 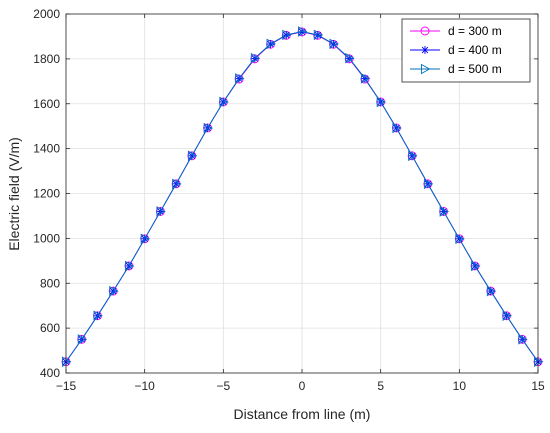 I want to click on legend-box, so click(x=466, y=50).